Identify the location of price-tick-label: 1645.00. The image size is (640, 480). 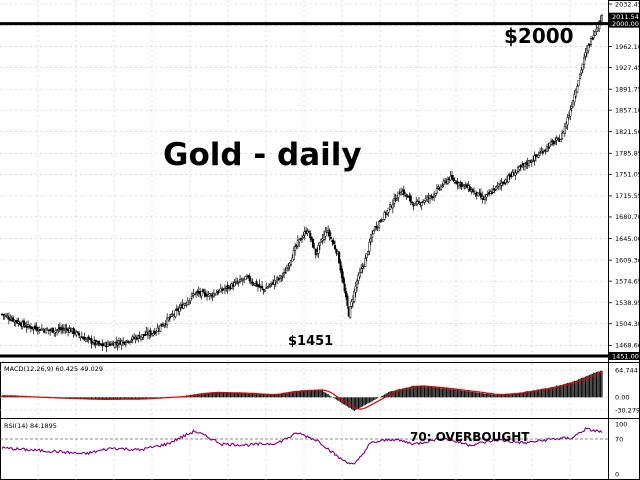
(627, 239).